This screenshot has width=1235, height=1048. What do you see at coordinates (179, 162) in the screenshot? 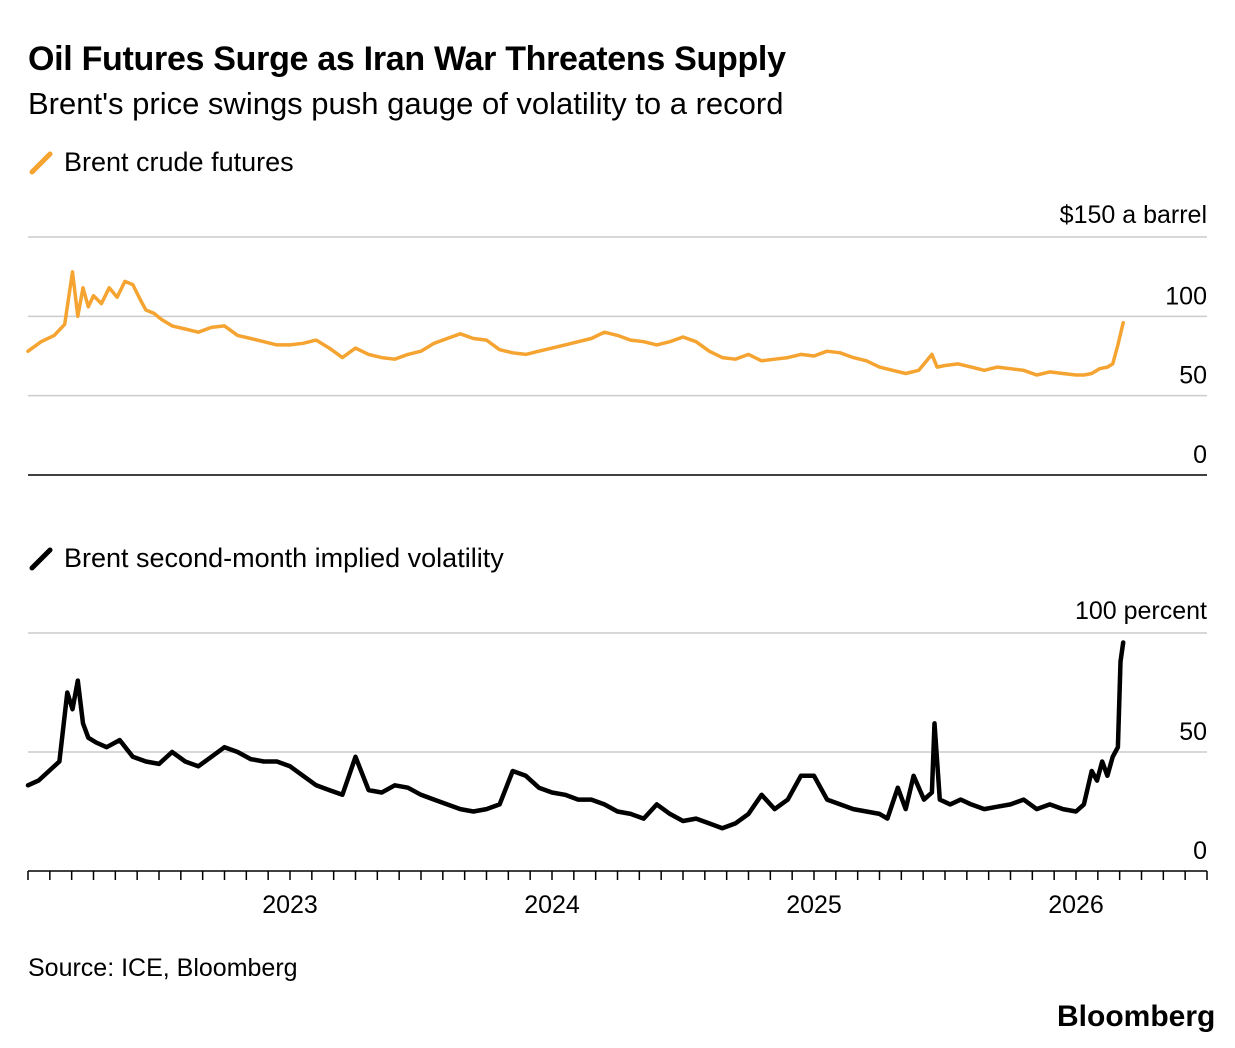
I see `legend-label-price: Brent crude futures` at bounding box center [179, 162].